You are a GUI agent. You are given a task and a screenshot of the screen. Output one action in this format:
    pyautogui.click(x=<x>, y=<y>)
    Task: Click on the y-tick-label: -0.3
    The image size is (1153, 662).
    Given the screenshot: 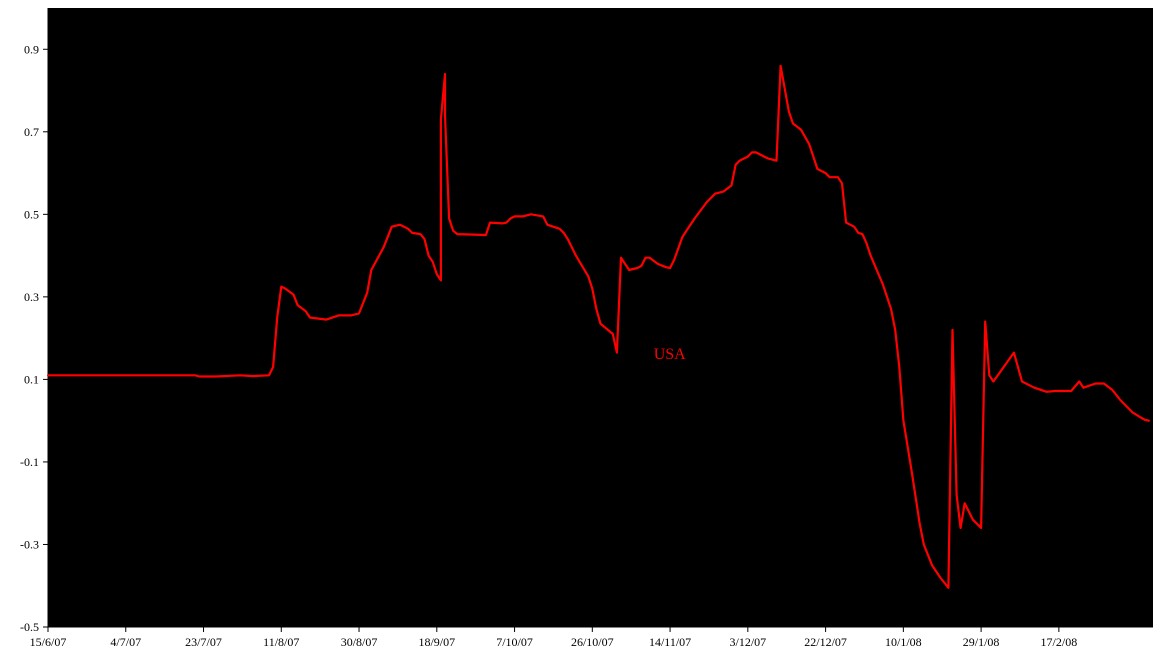 What is the action you would take?
    pyautogui.click(x=29, y=544)
    